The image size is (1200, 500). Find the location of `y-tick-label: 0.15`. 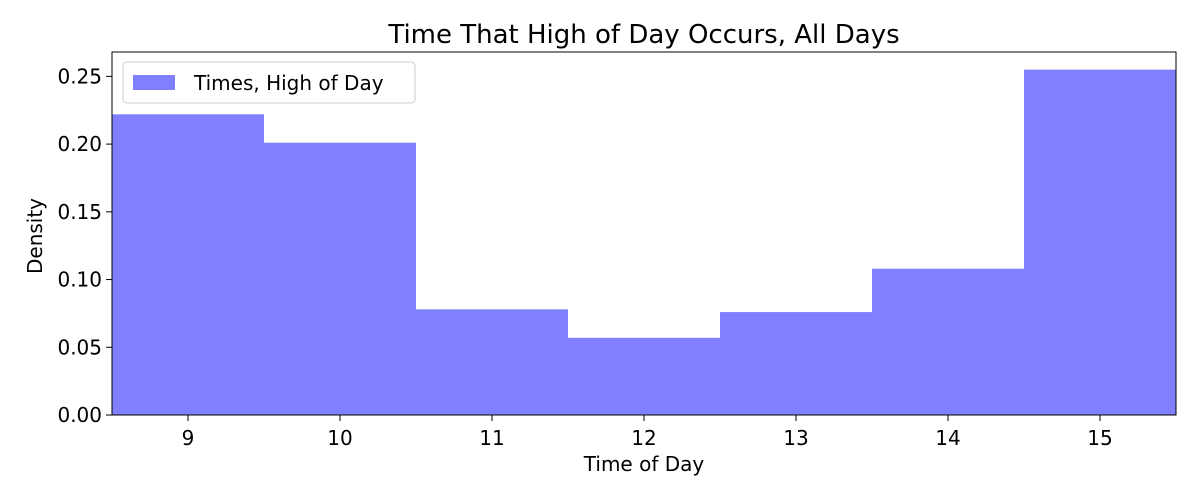

y-tick-label: 0.15 is located at coordinates (79, 212).